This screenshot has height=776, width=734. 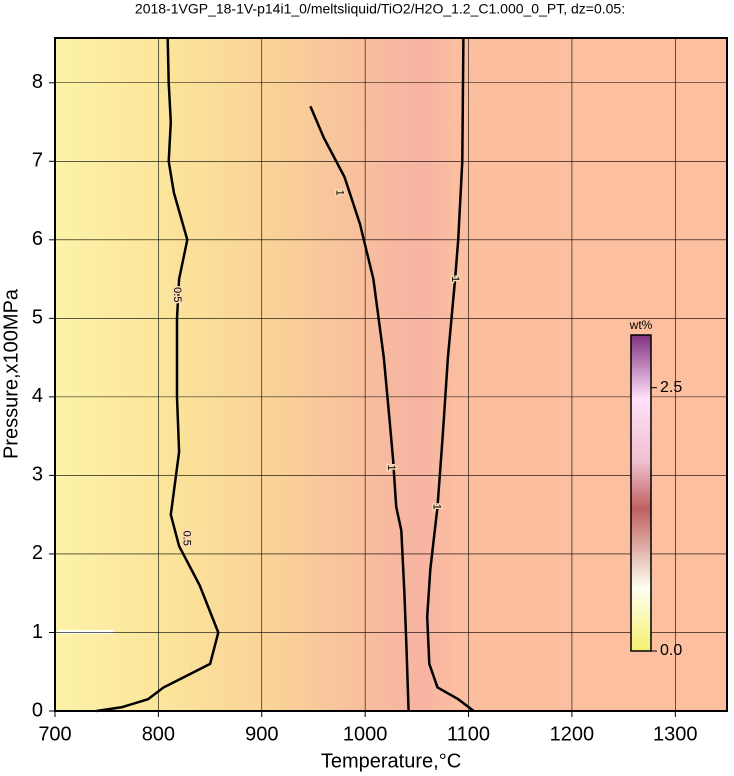 What do you see at coordinates (391, 761) in the screenshot?
I see `x-axis-label: Temperature,°C` at bounding box center [391, 761].